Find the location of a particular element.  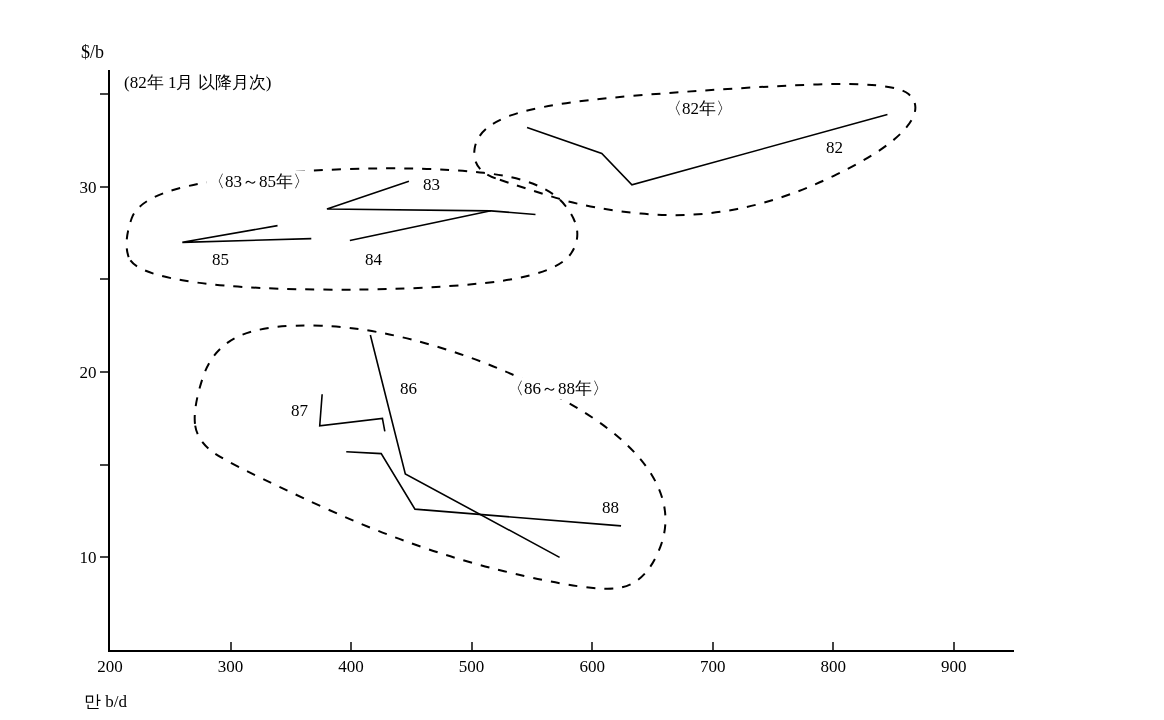

x-axis-title: 만 b/d is located at coordinates (106, 701).